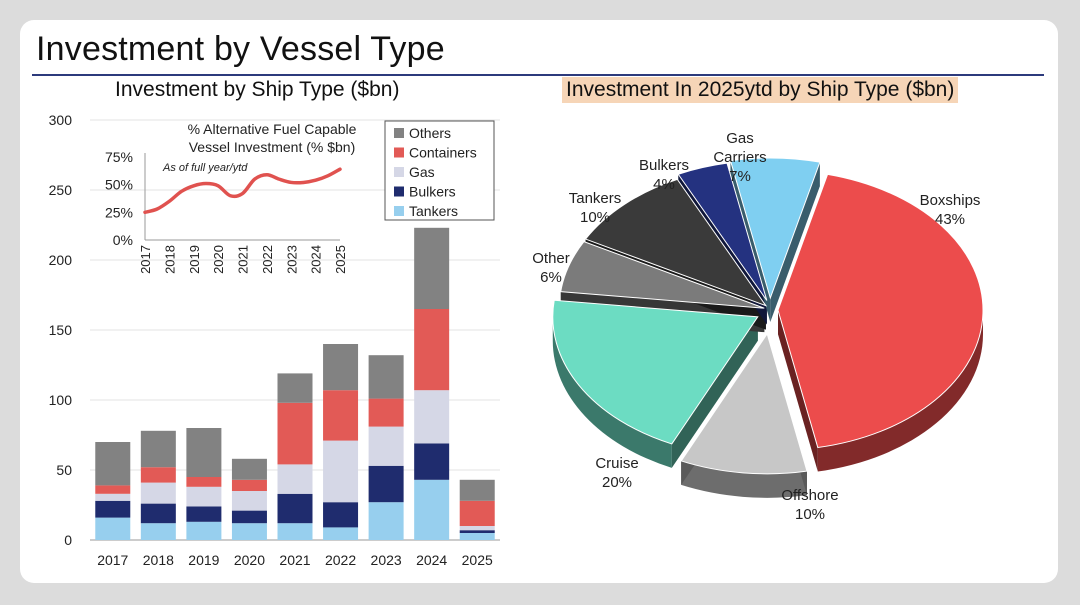  Describe the element at coordinates (399, 211) in the screenshot. I see `legend-swatch-tankers` at that location.